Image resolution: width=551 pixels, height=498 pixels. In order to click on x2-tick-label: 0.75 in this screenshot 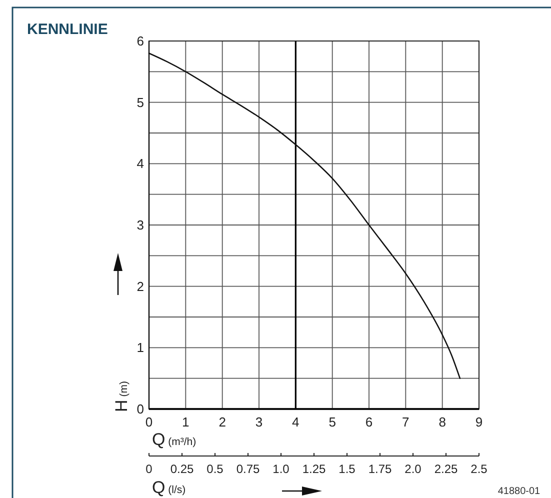, I will do `click(248, 469)`.